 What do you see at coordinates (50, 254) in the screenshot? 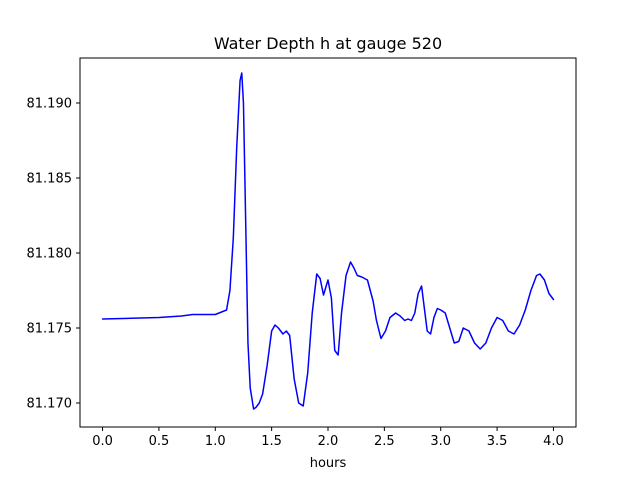
I see `y-tick-label: 81.180` at bounding box center [50, 254].